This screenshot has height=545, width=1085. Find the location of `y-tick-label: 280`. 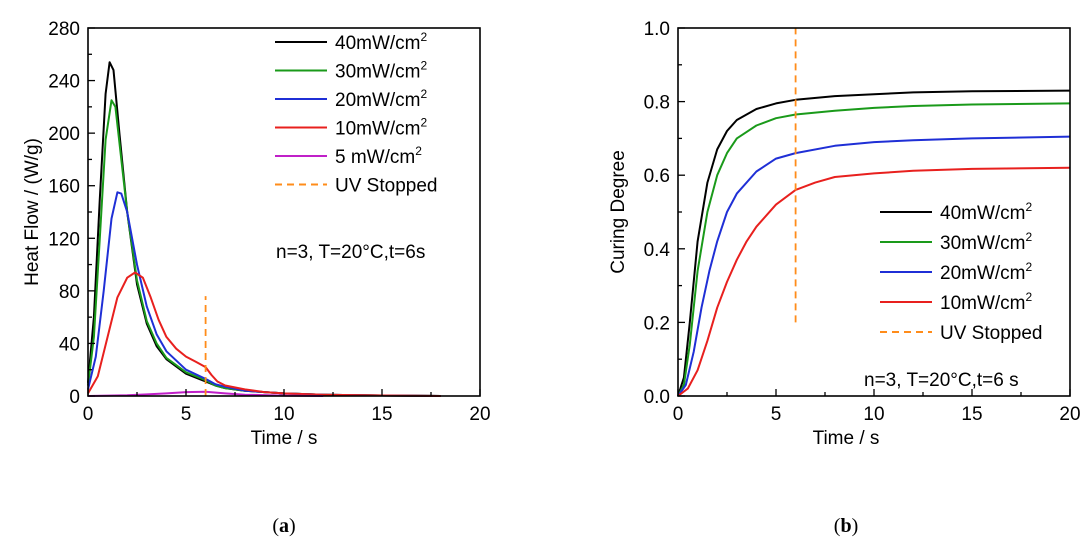

y-tick-label: 280 is located at coordinates (64, 29).